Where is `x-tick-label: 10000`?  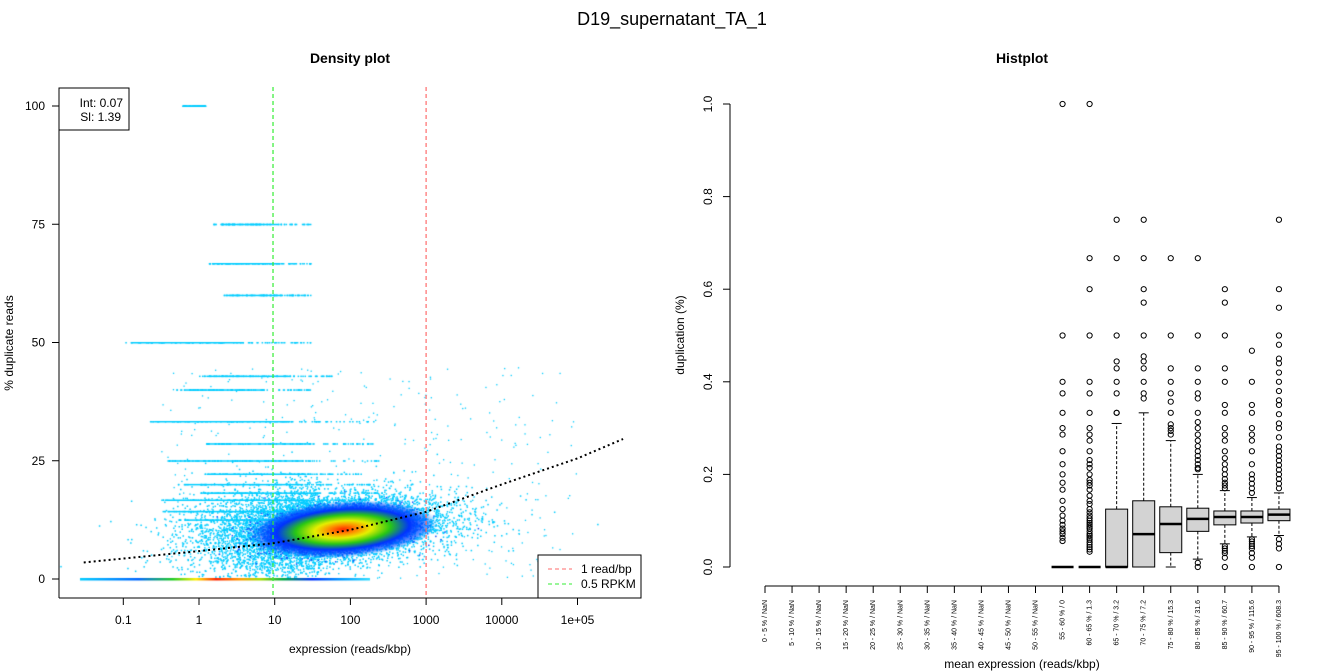 x-tick-label: 10000 is located at coordinates (502, 620).